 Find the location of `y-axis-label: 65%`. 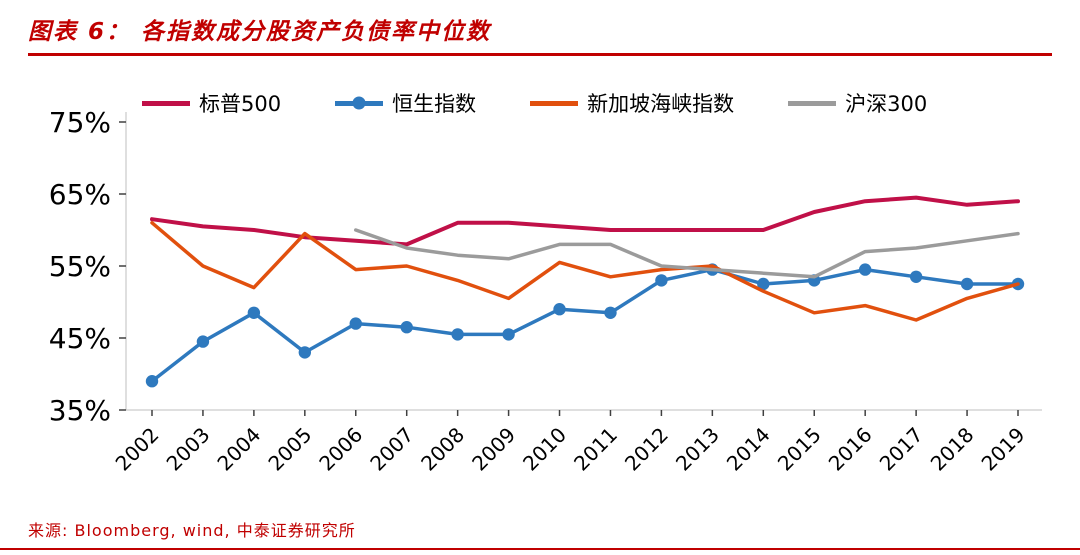

y-axis-label: 65% is located at coordinates (80, 194).